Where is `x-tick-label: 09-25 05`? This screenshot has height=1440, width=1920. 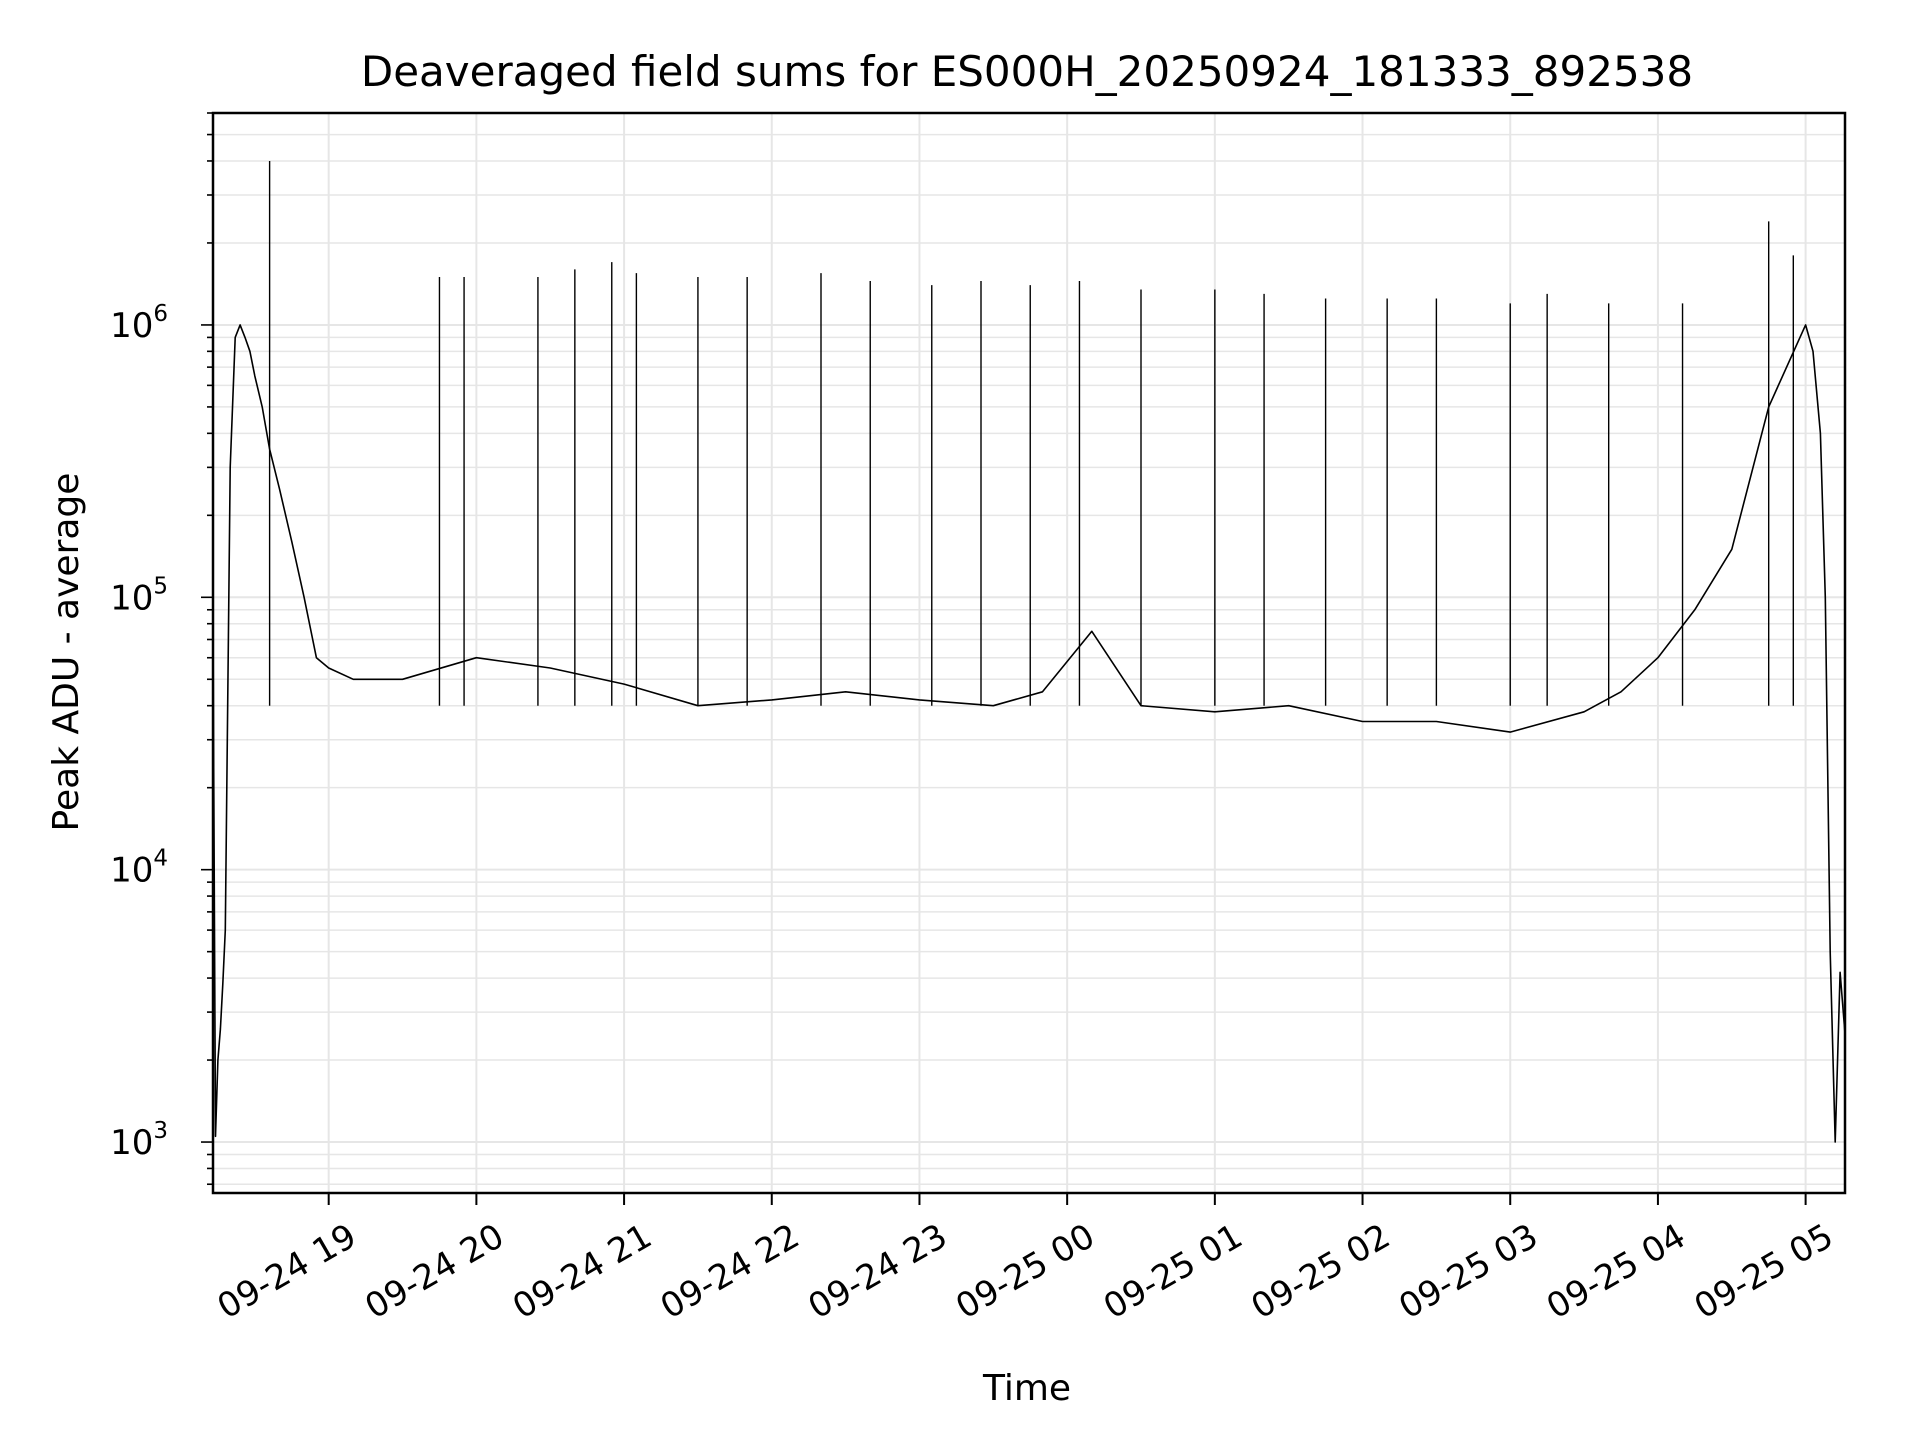 x-tick-label: 09-25 05 is located at coordinates (1764, 1271).